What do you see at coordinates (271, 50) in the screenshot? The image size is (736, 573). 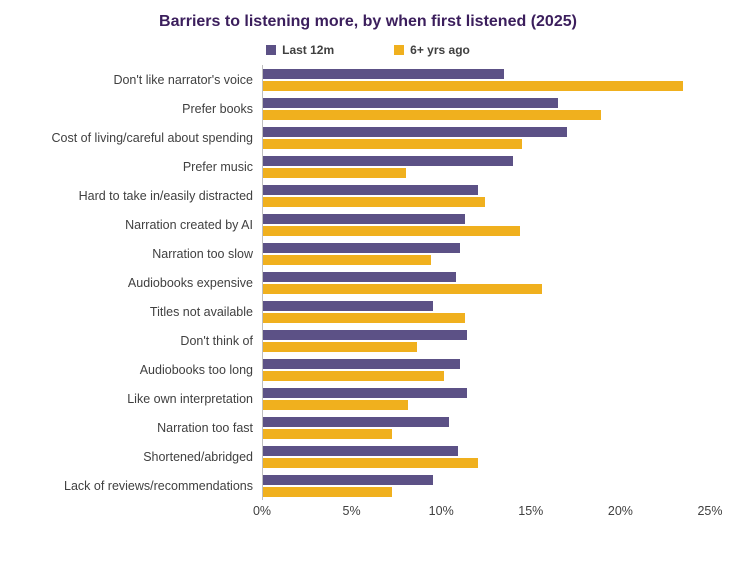 I see `legend-swatch-last-12m` at bounding box center [271, 50].